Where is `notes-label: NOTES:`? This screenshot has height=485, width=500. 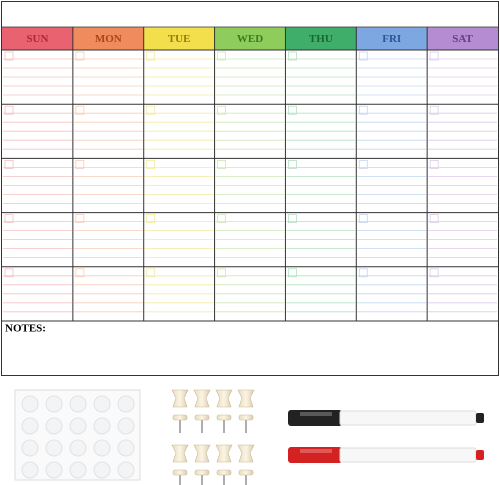 notes-label: NOTES: is located at coordinates (25, 329).